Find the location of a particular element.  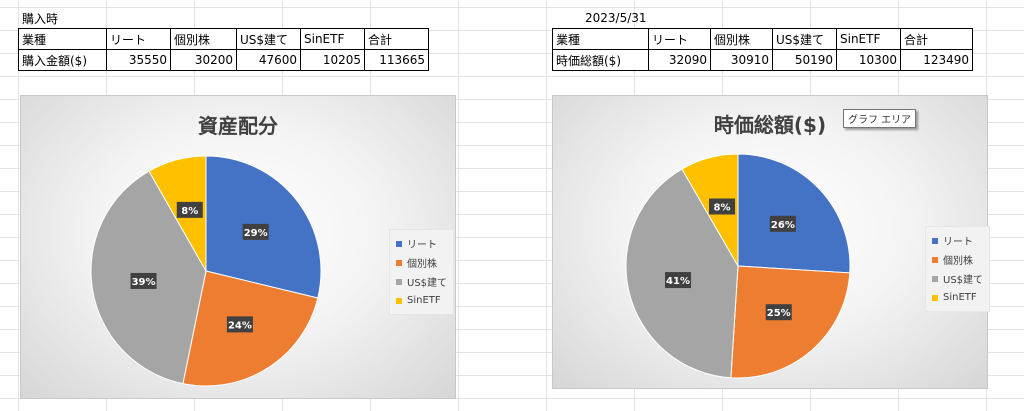

data-label: 24% is located at coordinates (239, 324).